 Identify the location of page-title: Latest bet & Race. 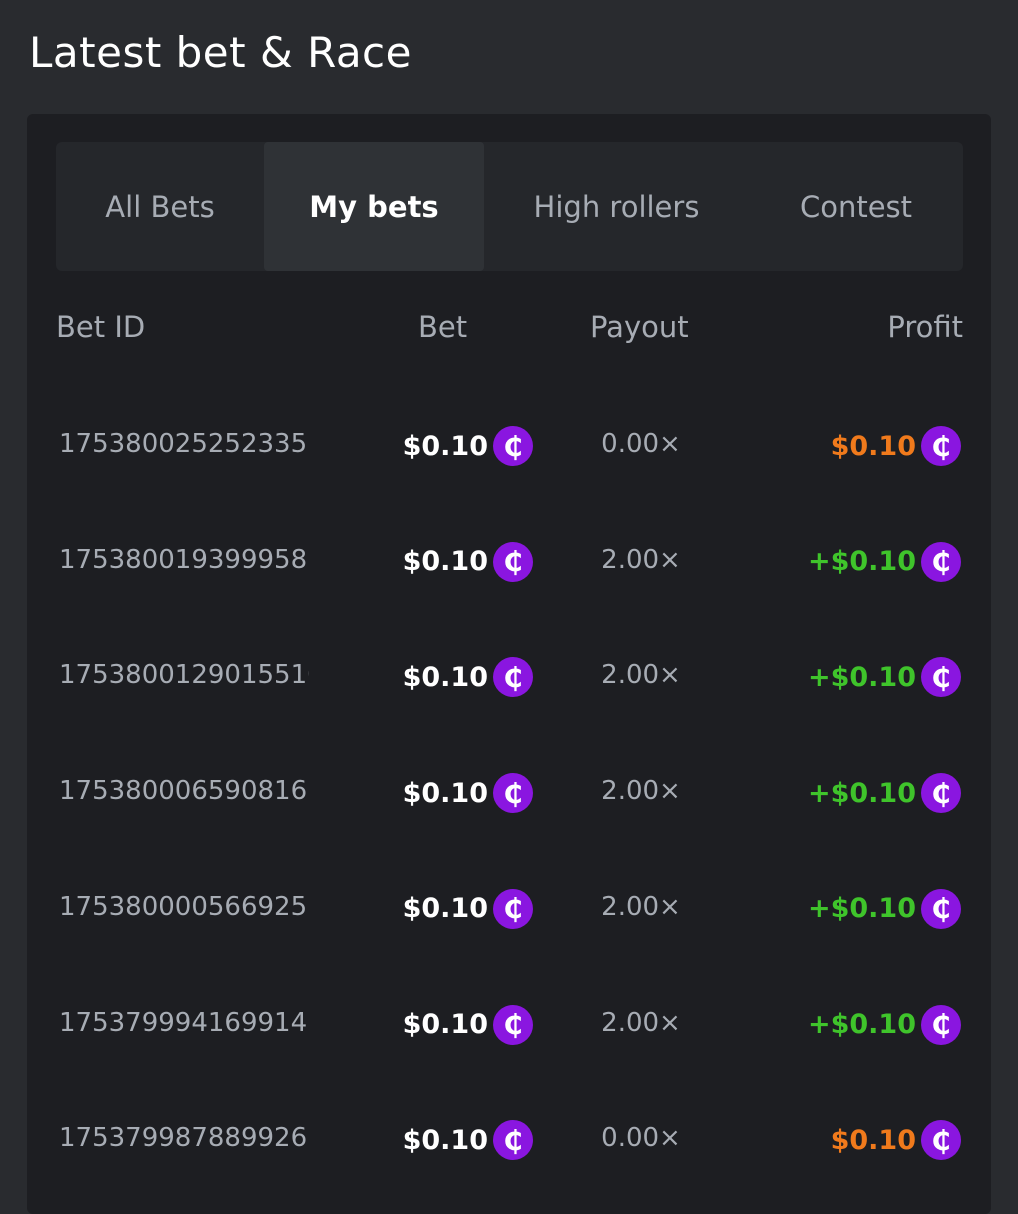
(220, 52).